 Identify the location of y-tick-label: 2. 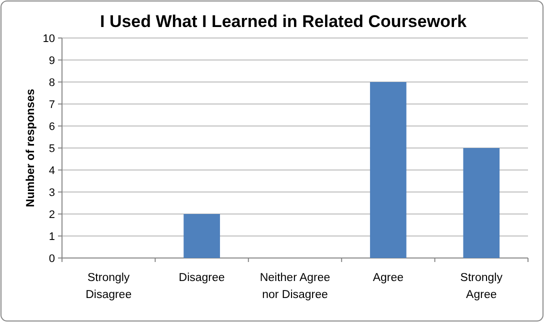
(51, 214).